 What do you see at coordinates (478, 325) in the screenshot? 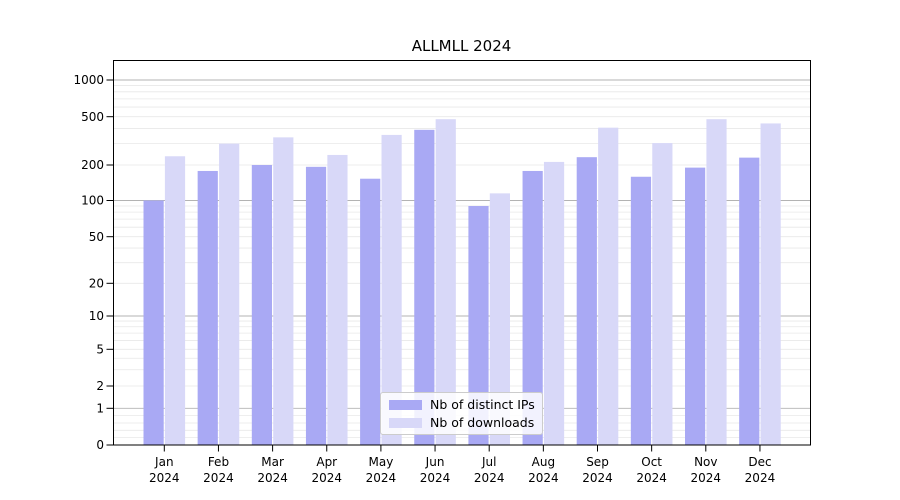
I see `bar-distinct-ips-jul` at bounding box center [478, 325].